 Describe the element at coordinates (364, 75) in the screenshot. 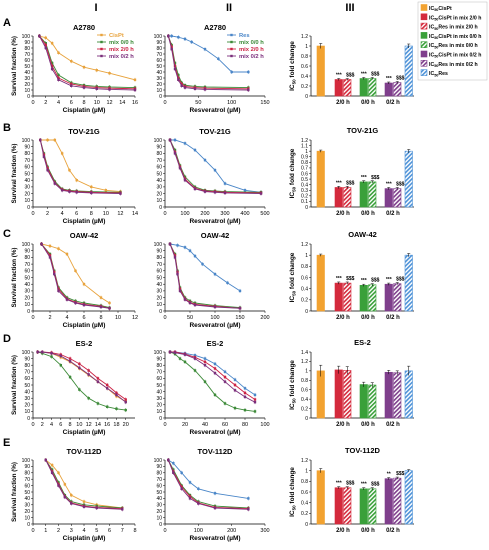

I see `significance-stars: ***` at that location.